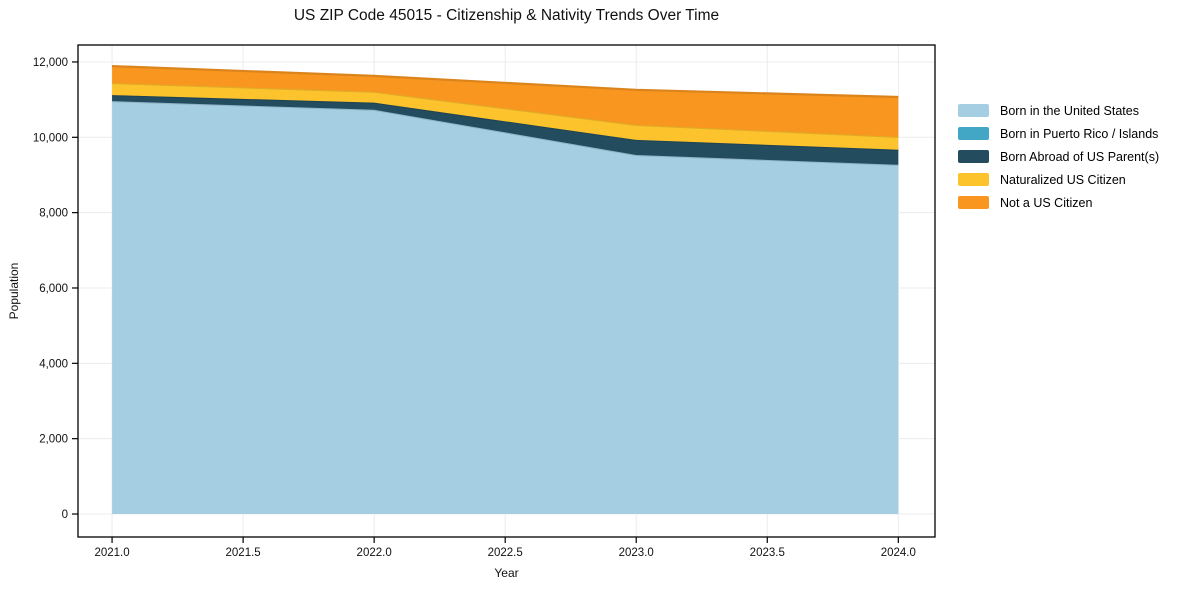 The width and height of the screenshot is (1189, 590). I want to click on x-tick-label: 2021.0, so click(111, 553).